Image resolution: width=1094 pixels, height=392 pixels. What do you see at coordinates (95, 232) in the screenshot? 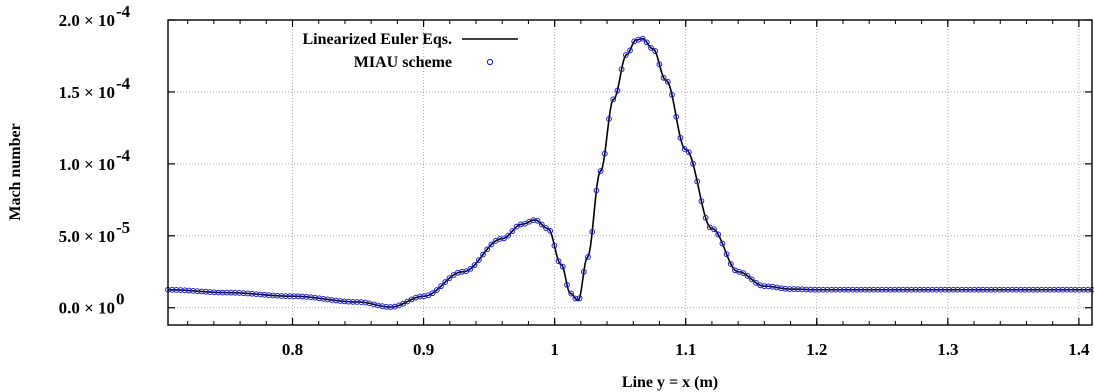
I see `y-tick-label: 5.0 × 10 -5` at bounding box center [95, 232].